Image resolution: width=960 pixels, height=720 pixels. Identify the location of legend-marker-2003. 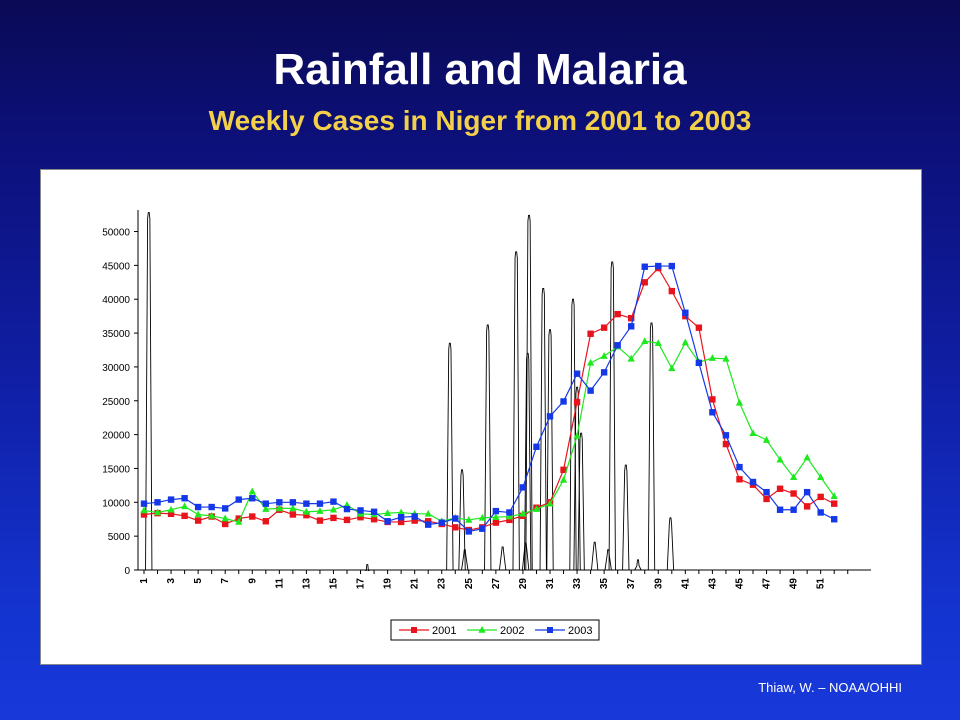
(550, 630).